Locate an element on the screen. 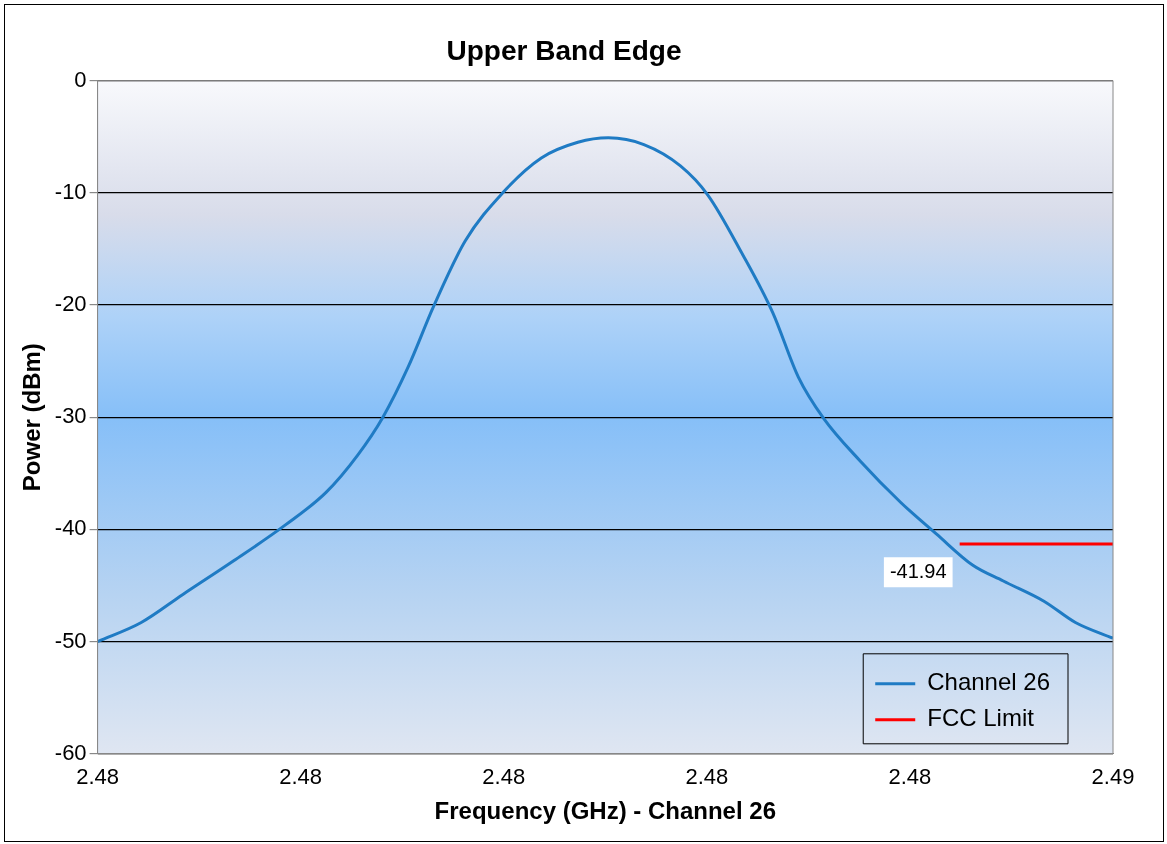  legend-label: Channel 26 is located at coordinates (988, 682).